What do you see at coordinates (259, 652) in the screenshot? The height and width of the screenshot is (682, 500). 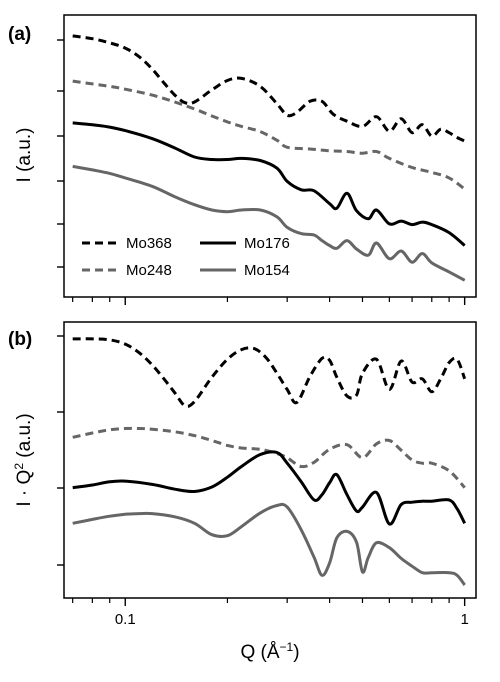 I see `x-axis-title-base: Q (Å` at bounding box center [259, 652].